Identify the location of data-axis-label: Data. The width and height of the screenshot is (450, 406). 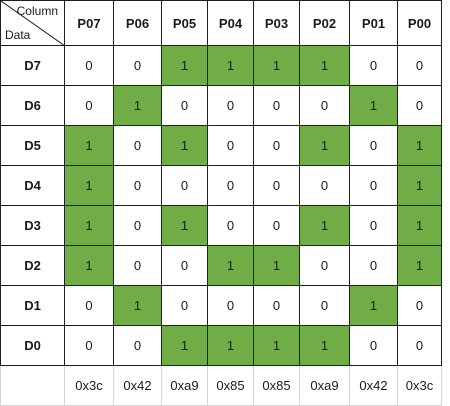
(18, 35).